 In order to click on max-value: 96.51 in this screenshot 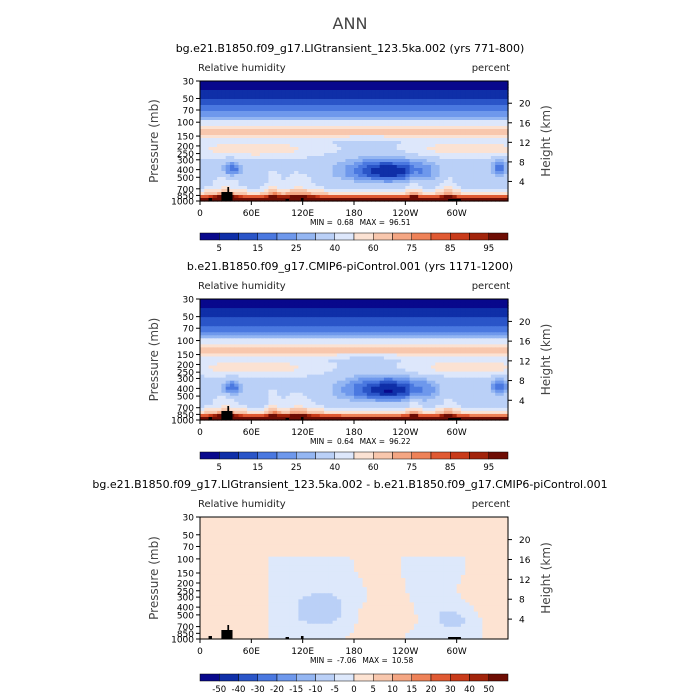, I will do `click(400, 222)`.